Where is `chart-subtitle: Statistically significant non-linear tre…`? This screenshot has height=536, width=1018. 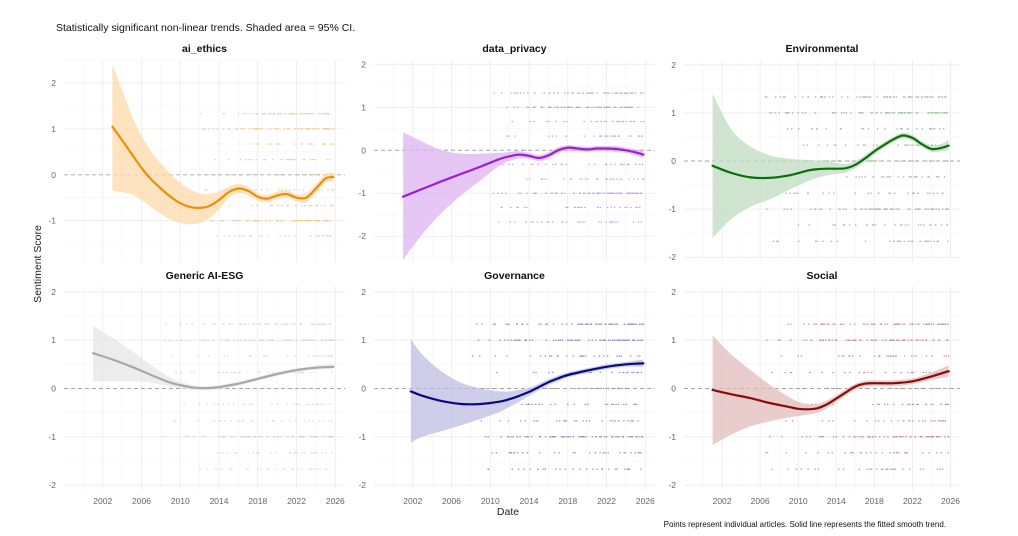
chart-subtitle: Statistically significant non-linear tre… is located at coordinates (205, 28).